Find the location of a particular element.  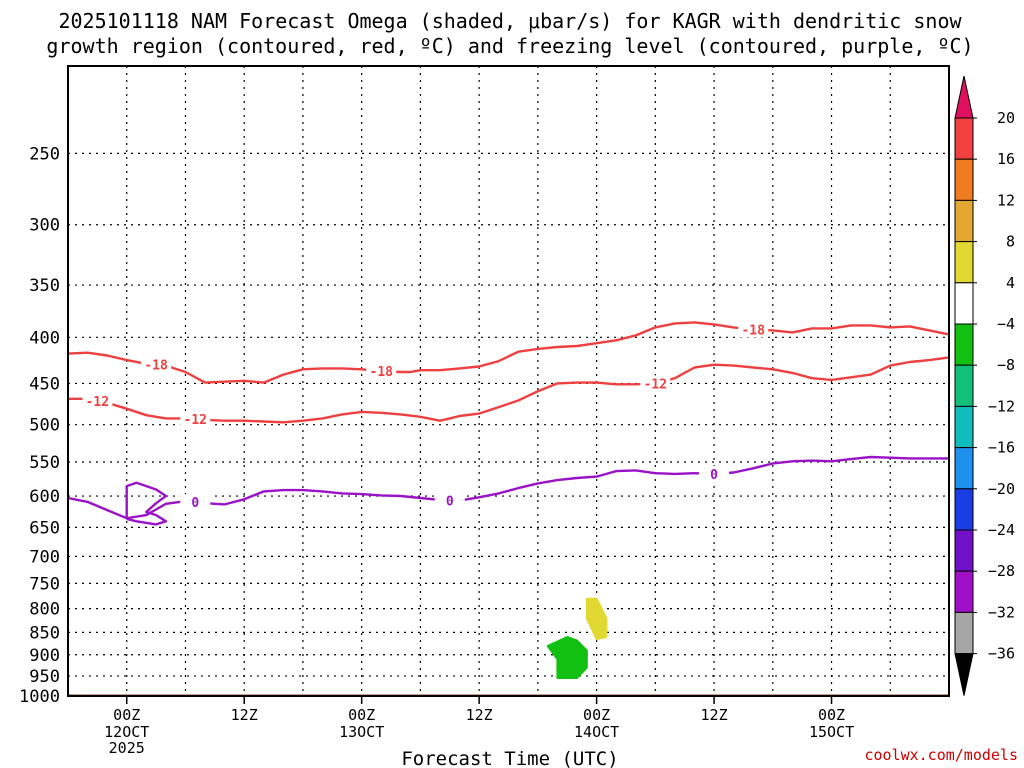

colorbar-bottom-arrow is located at coordinates (964, 674).